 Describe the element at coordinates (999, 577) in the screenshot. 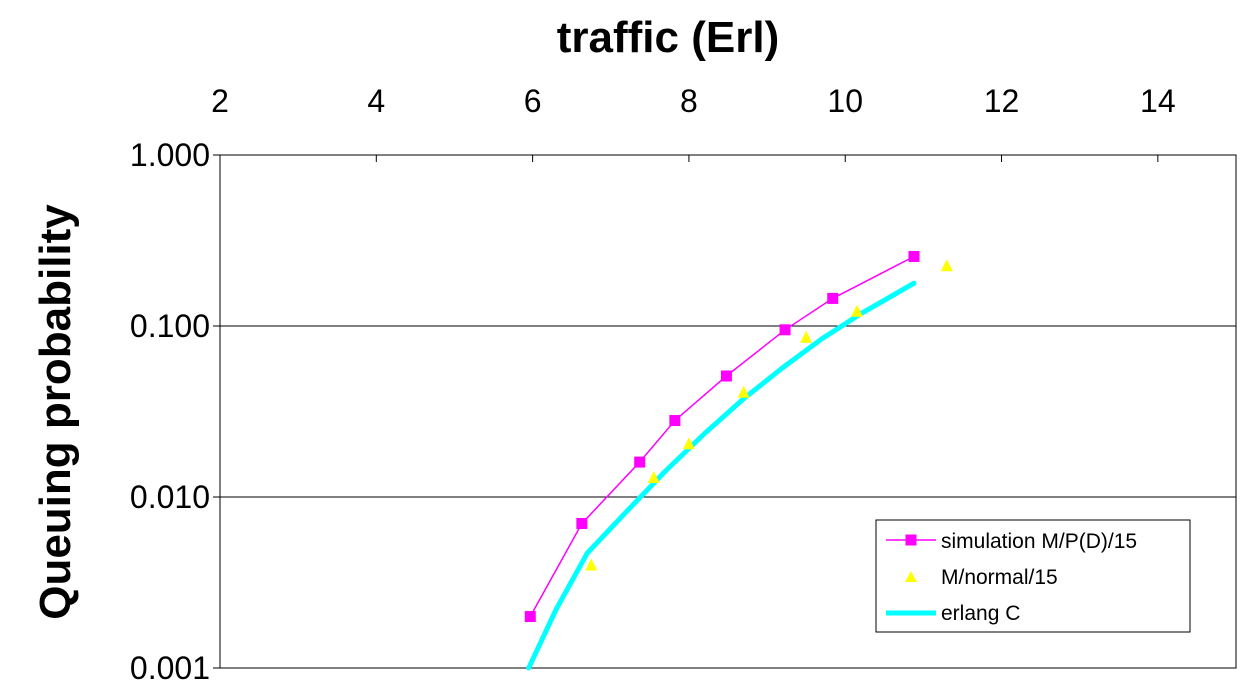

I see `legend-label-normal: M/normal/15` at that location.